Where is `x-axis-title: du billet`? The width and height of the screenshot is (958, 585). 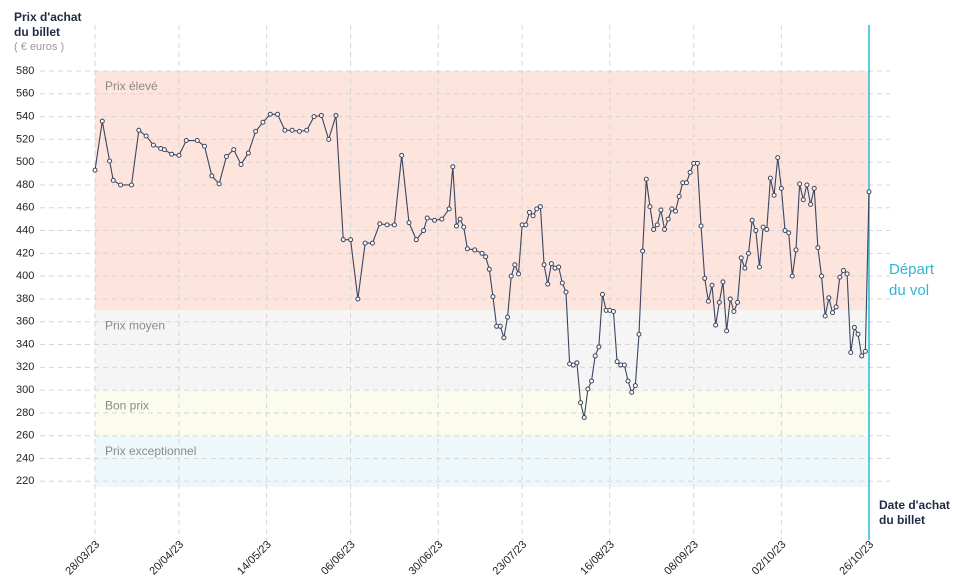
x-axis-title: du billet is located at coordinates (902, 520).